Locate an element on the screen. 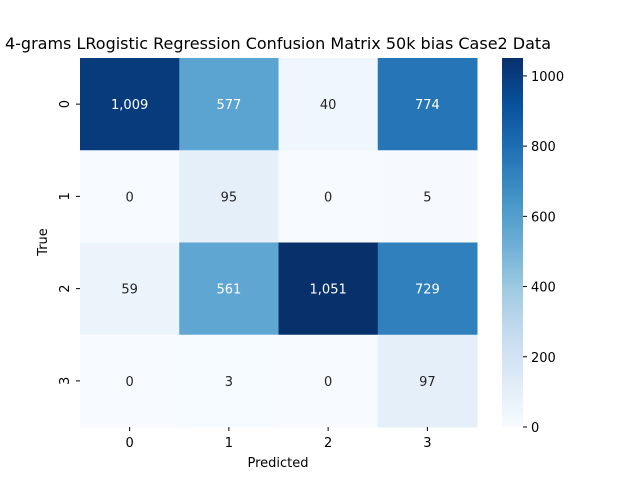 This screenshot has width=640, height=480. cell-label-1-3: 5 is located at coordinates (427, 197).